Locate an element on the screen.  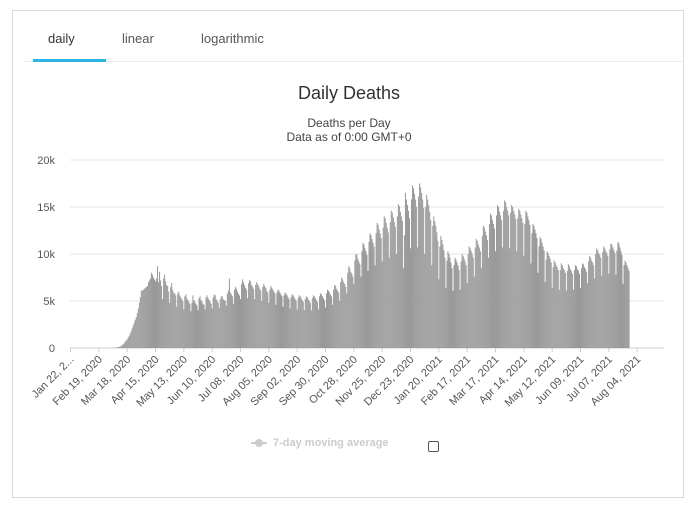
tab-logarithmic: logarithmic is located at coordinates (232, 38).